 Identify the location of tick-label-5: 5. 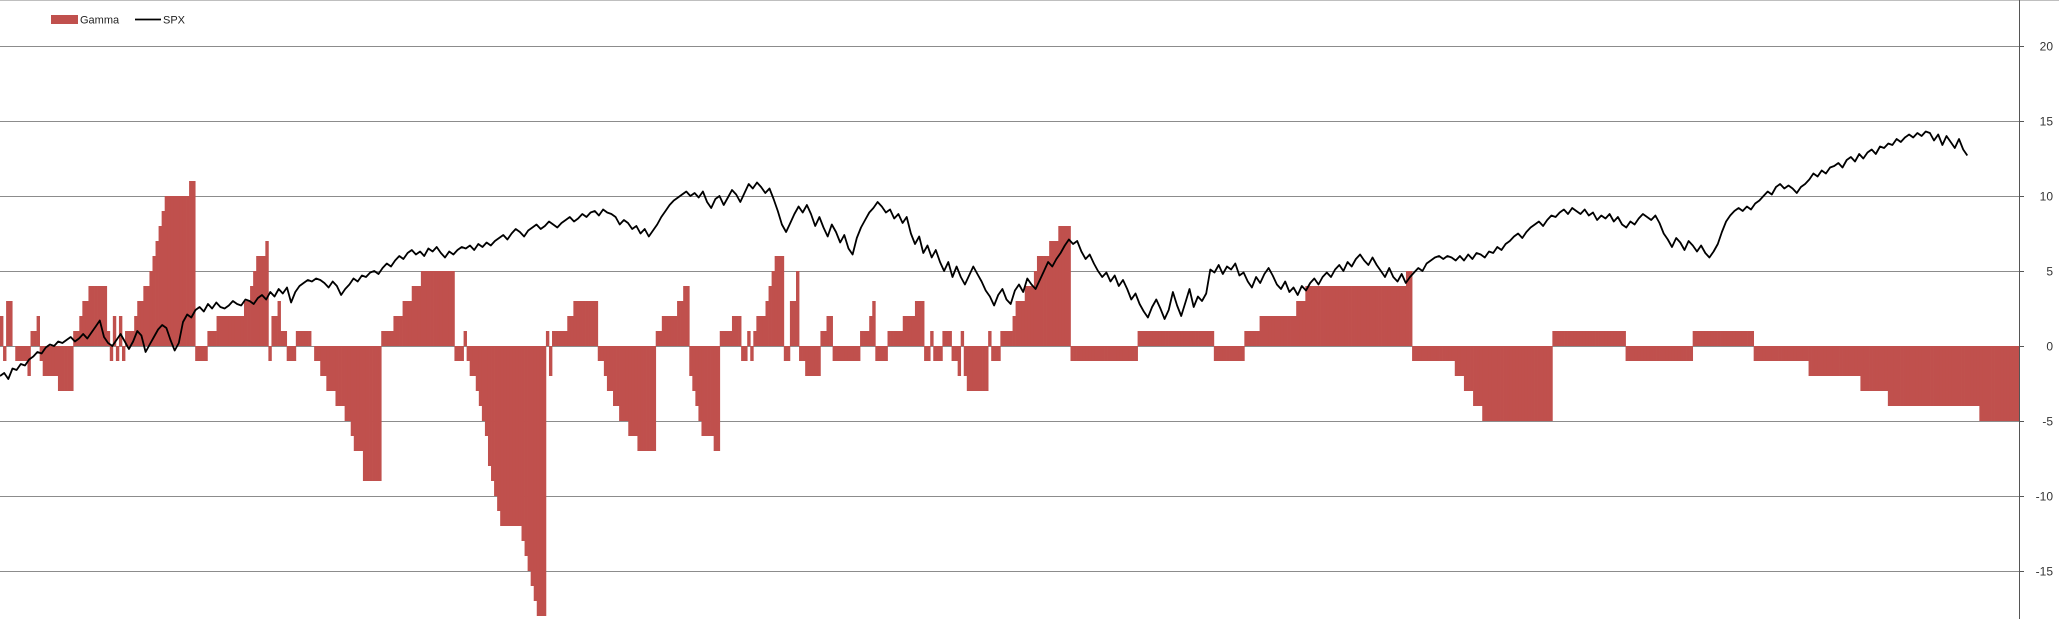
(2049, 272).